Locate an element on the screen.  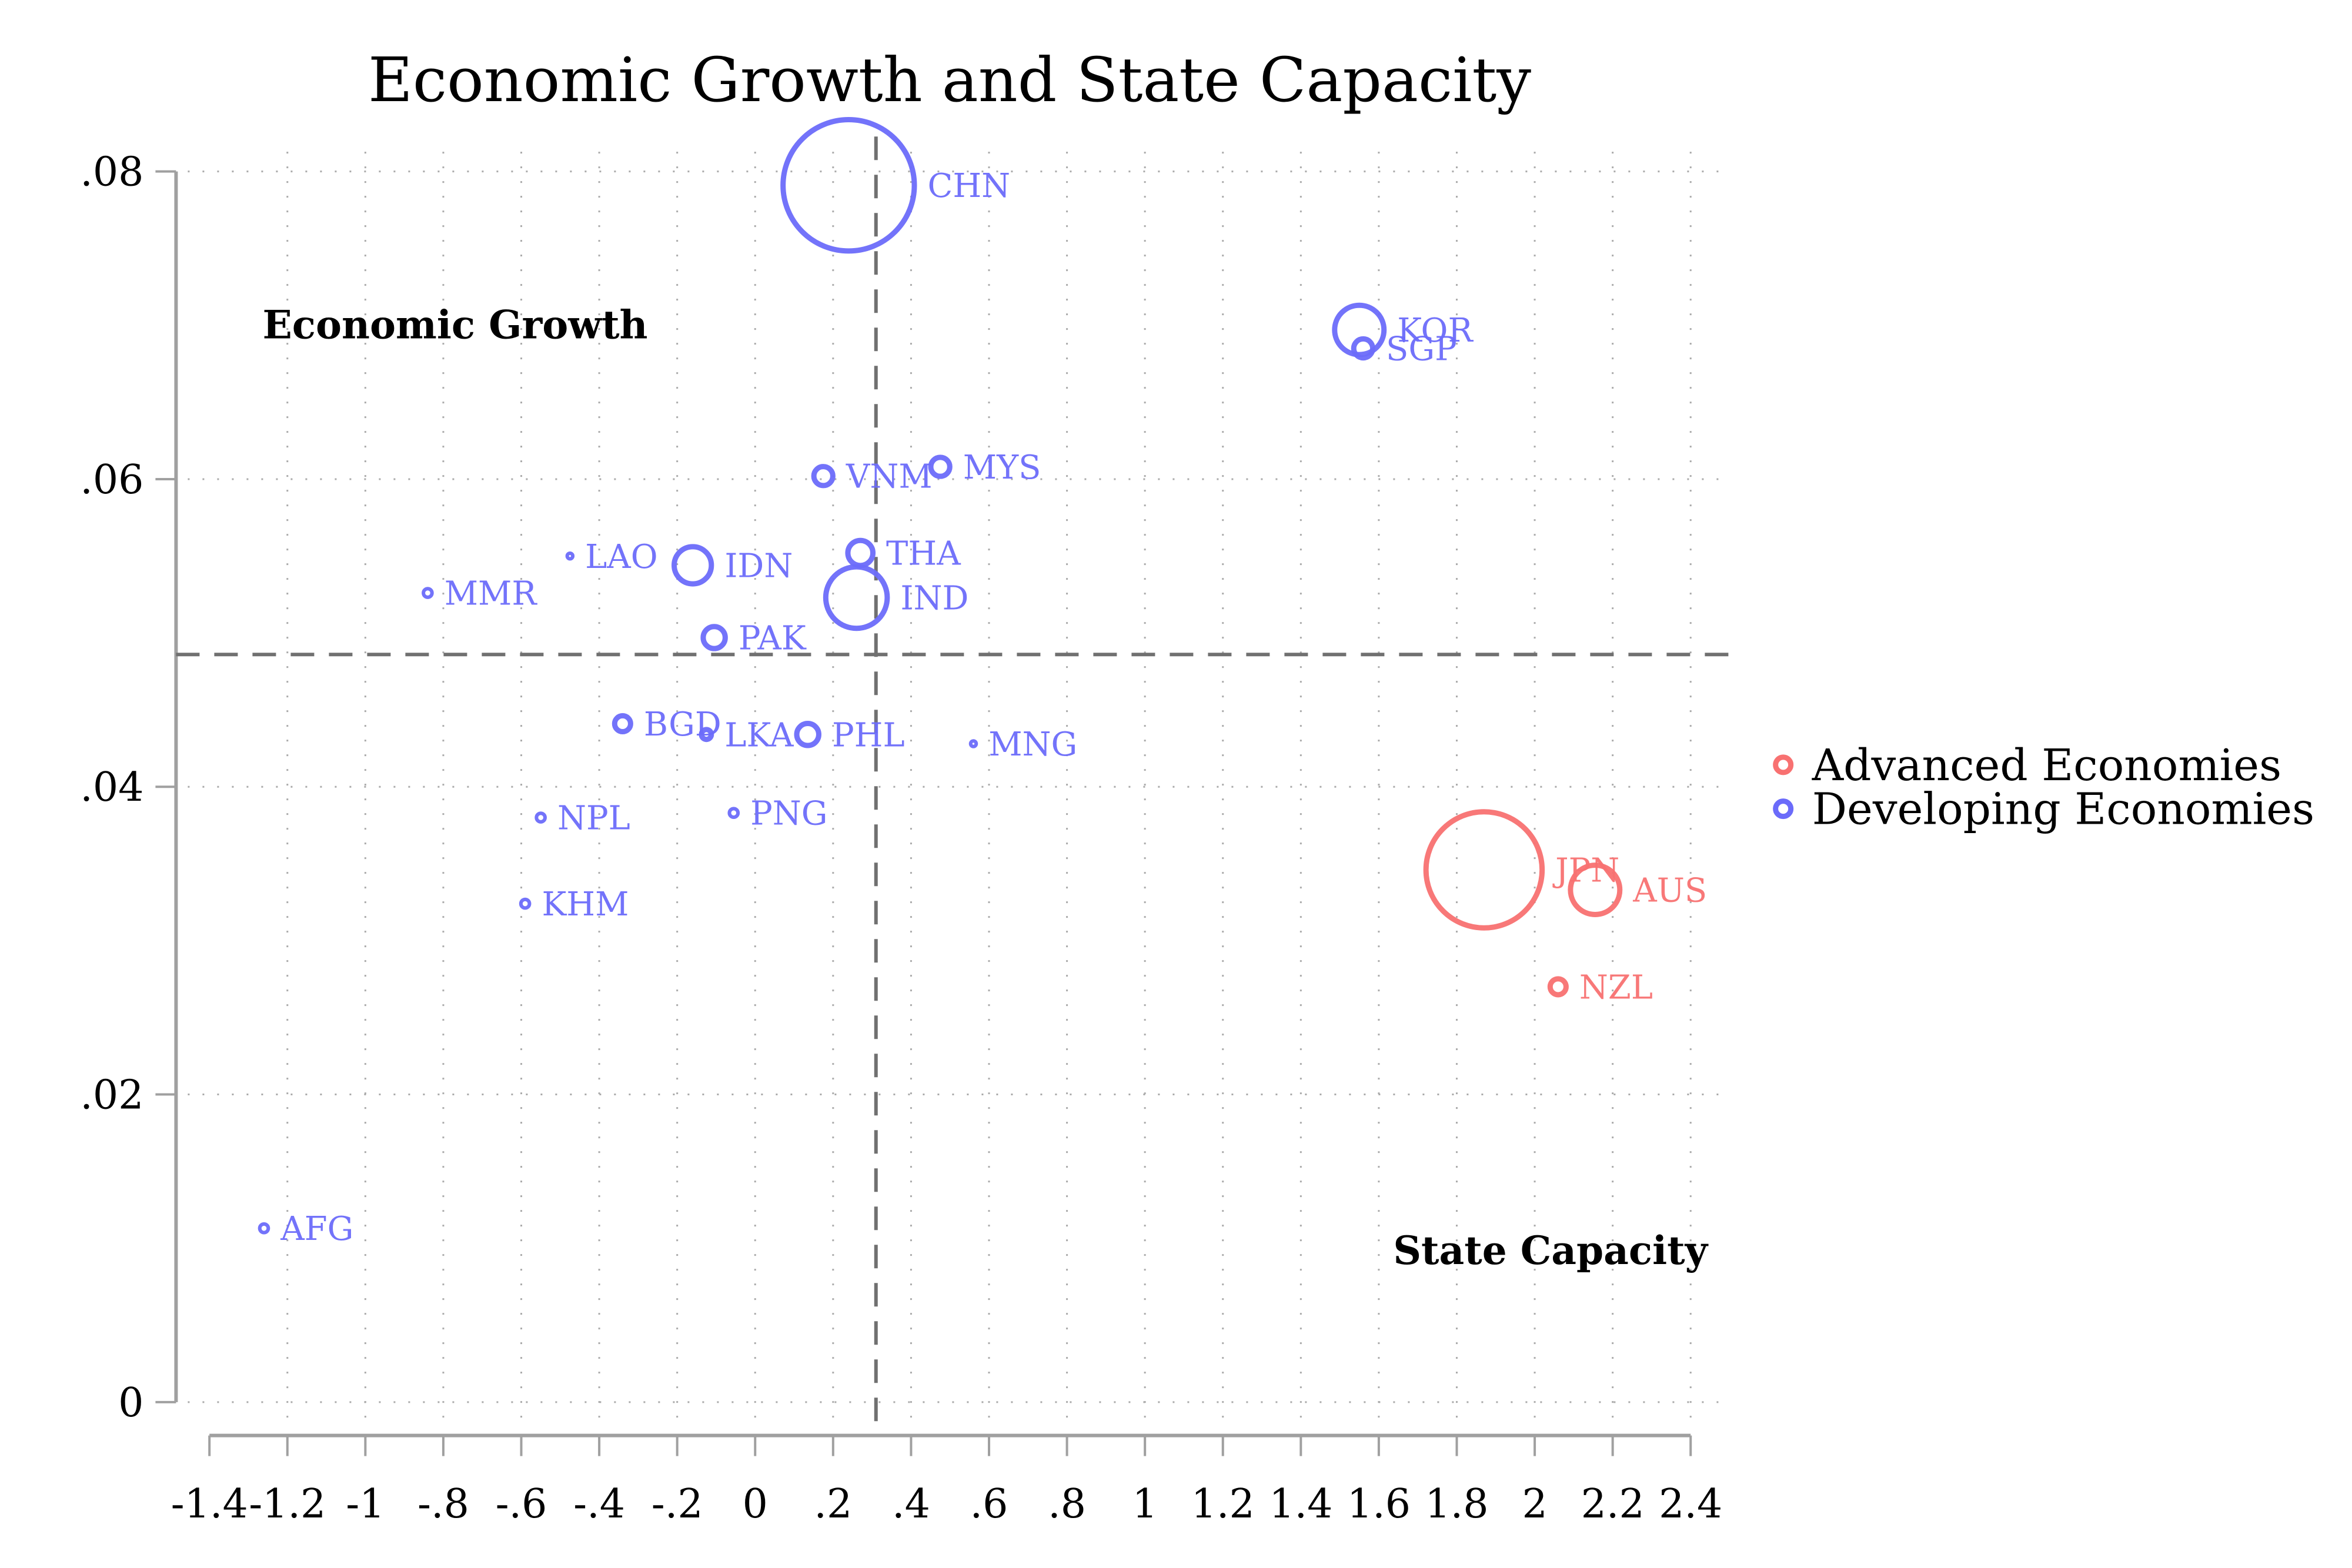
point-label-mys: MYS is located at coordinates (1002, 468).